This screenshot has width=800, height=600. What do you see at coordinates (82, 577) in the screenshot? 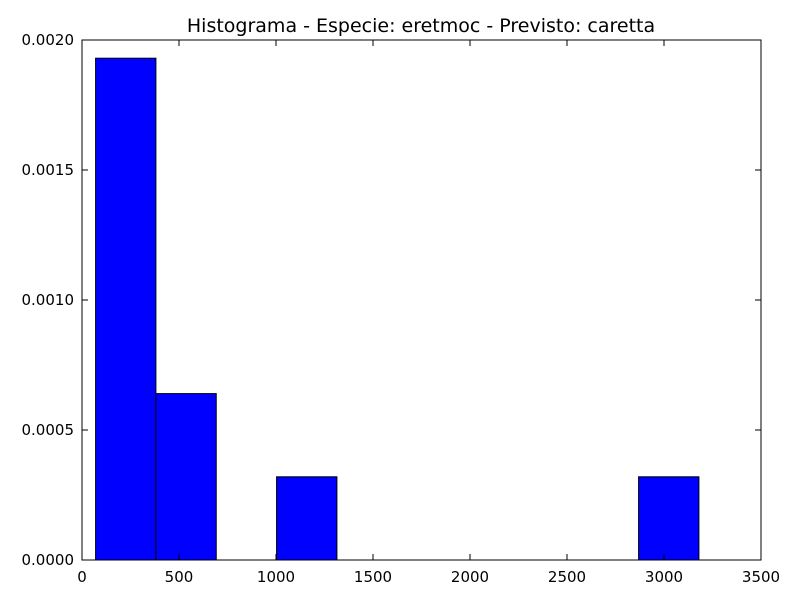
I see `x-tick-label-0: 0` at bounding box center [82, 577].